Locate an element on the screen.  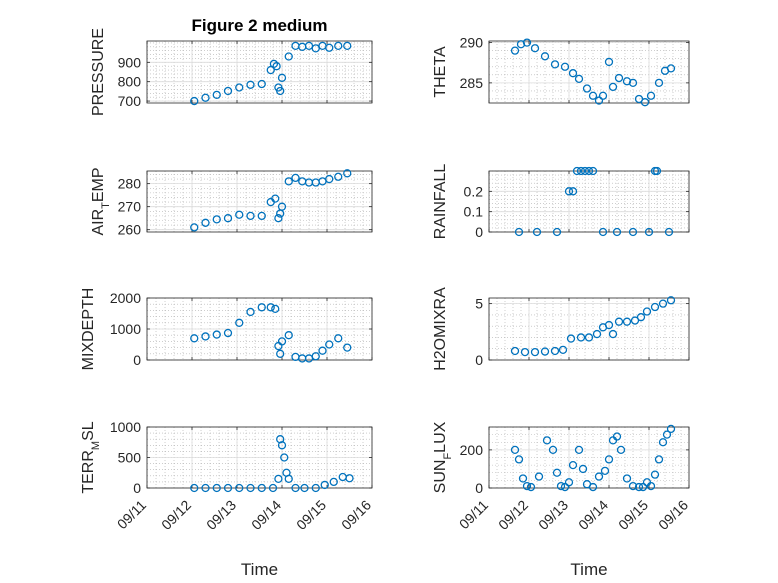
y-tick-label: 285 is located at coordinates (472, 83).